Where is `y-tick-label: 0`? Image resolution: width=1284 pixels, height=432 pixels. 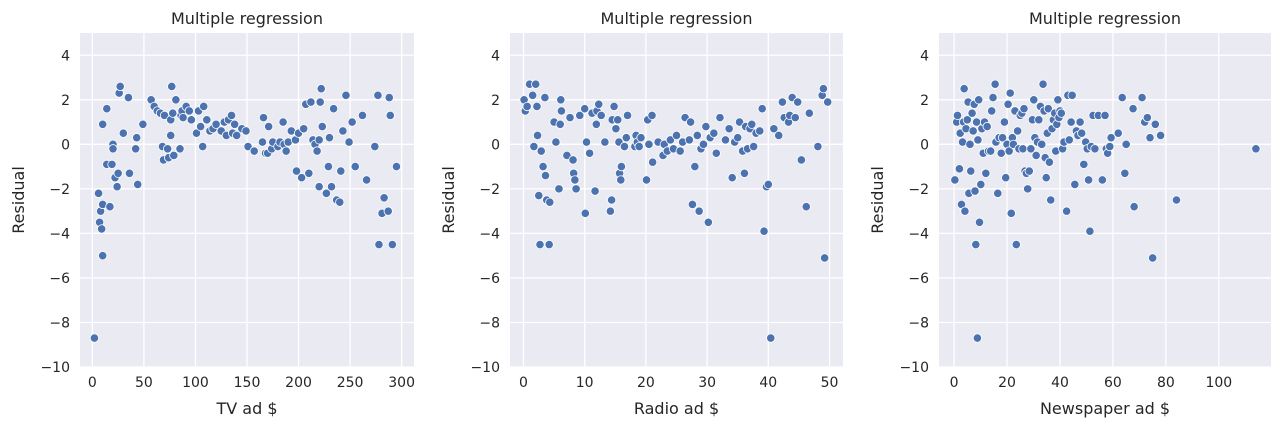
y-tick-label: 0 is located at coordinates (65, 145).